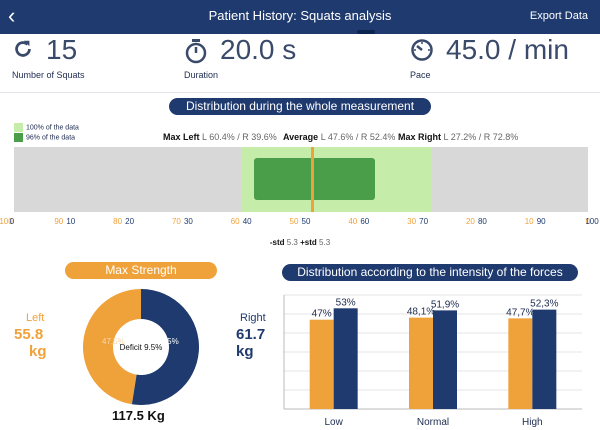  I want to click on donut-right-percent: 52,5%, so click(167, 341).